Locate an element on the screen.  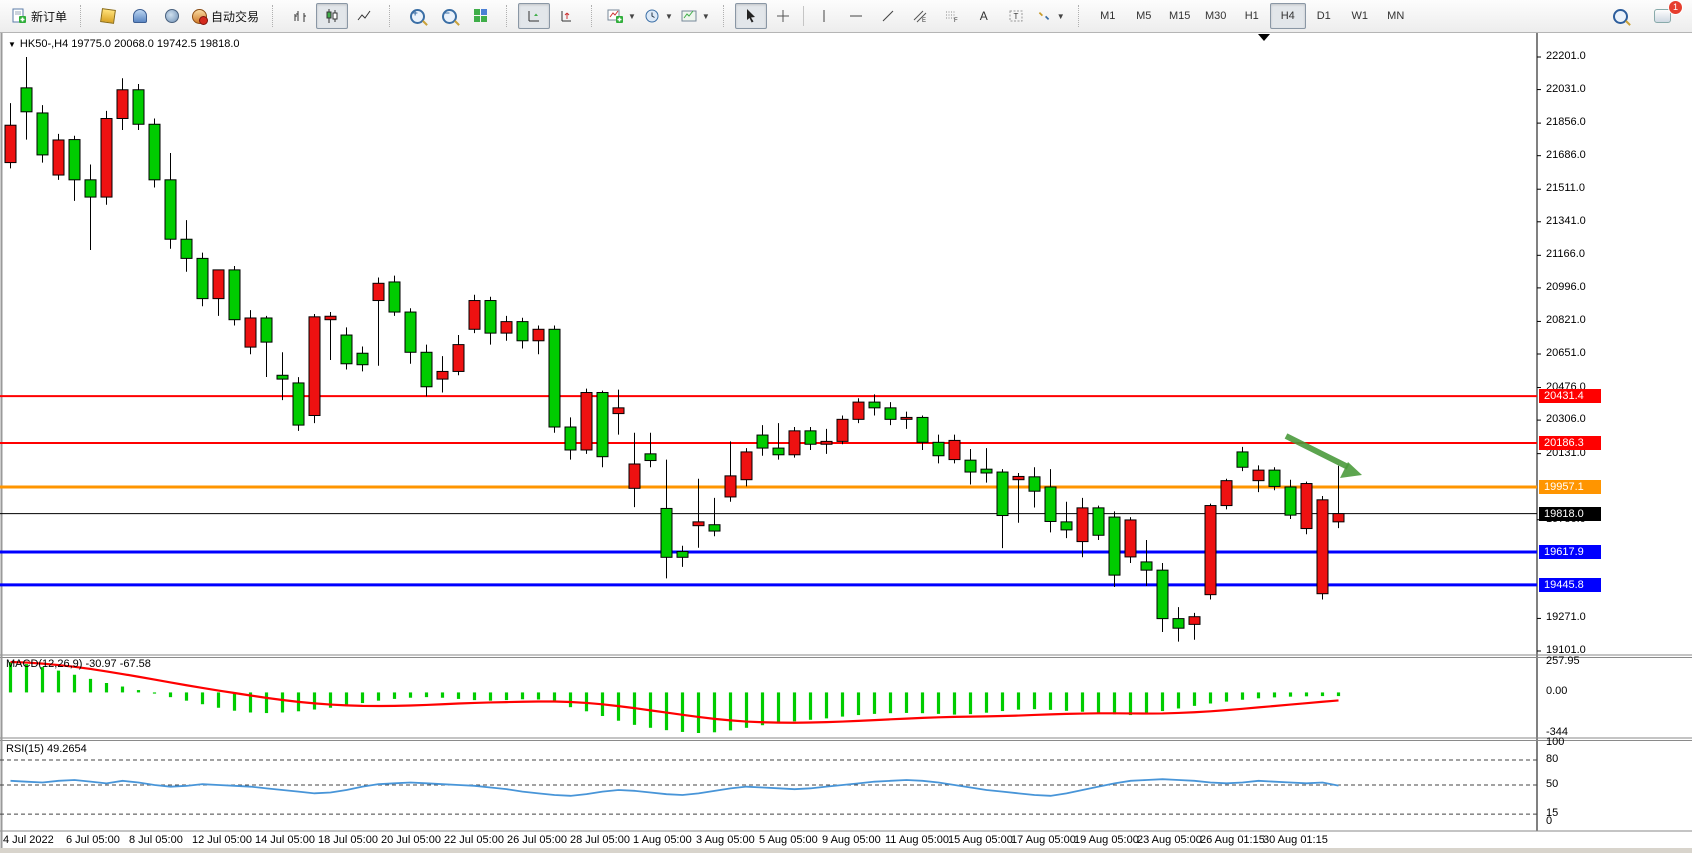
channel-tool-button: E is located at coordinates (920, 16).